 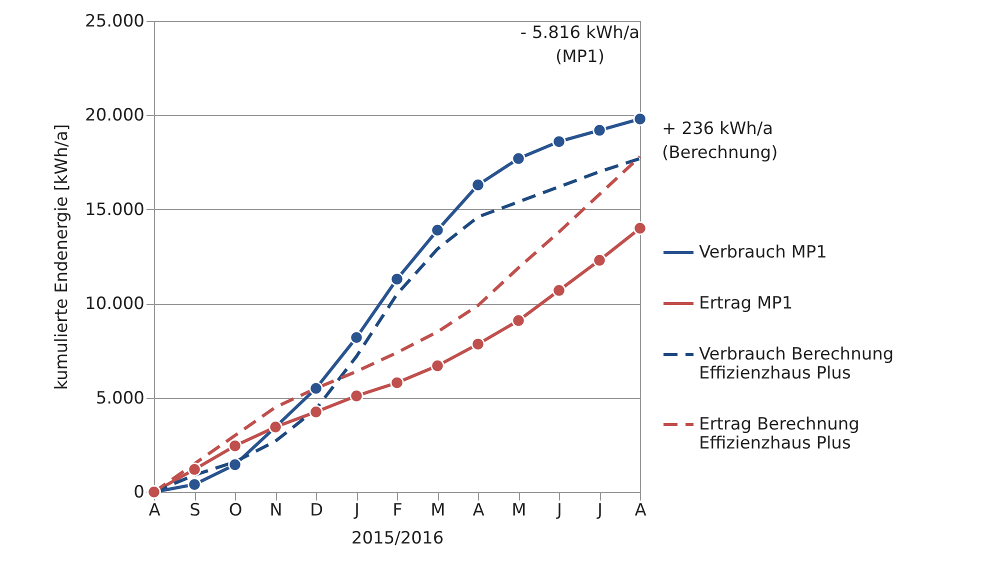 What do you see at coordinates (580, 45) in the screenshot?
I see `annotation: - 5.816 kWh/a (MP1)` at bounding box center [580, 45].